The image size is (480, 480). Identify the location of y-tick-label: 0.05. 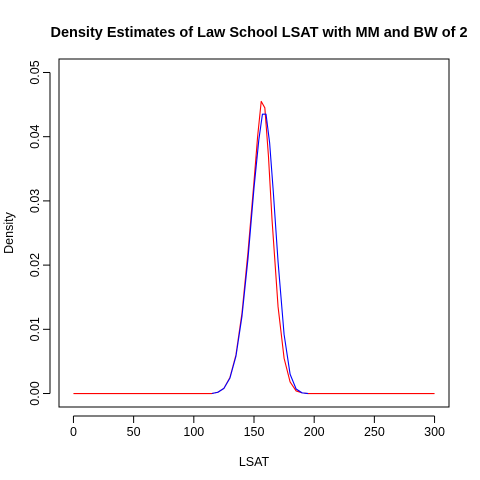
(35, 72).